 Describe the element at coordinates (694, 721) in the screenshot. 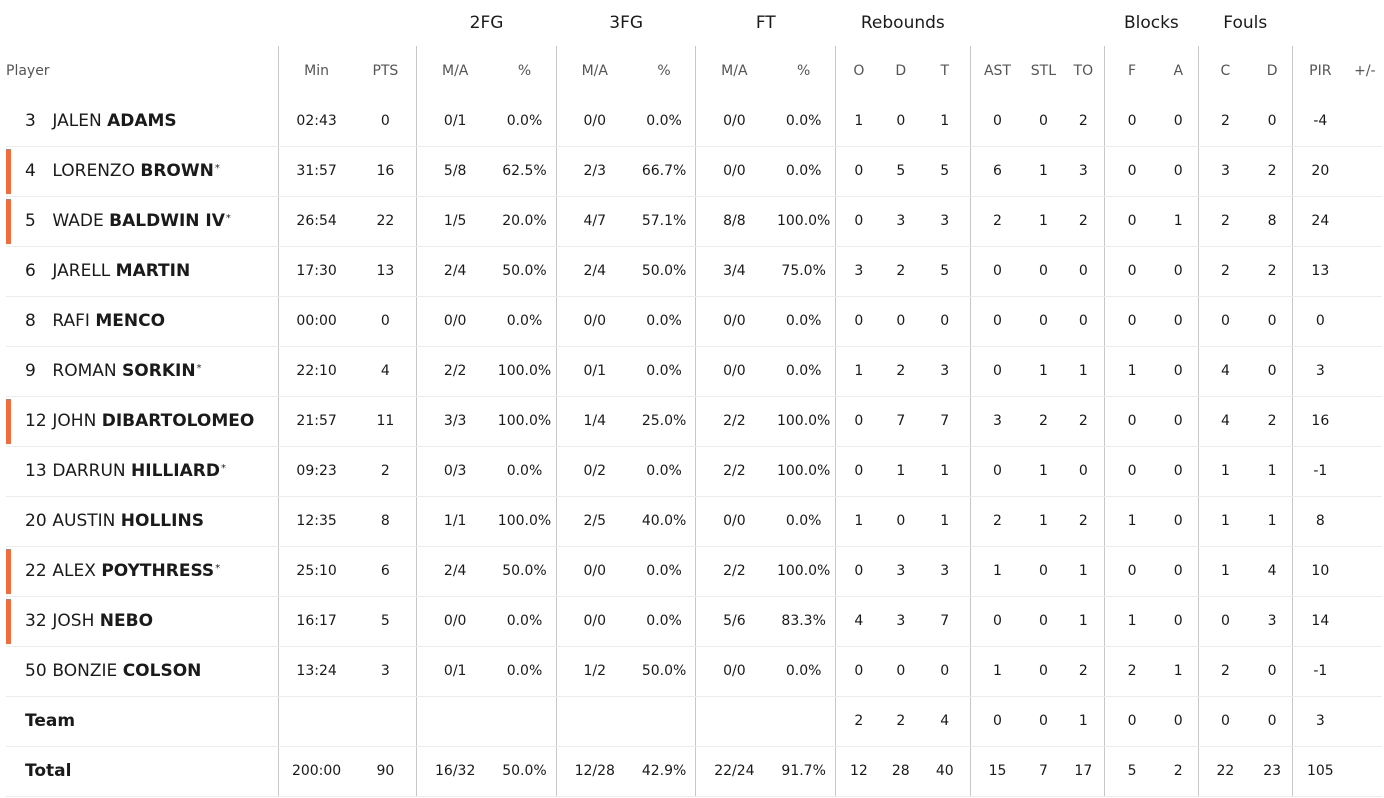

I see `team-row: Team 2 2 4 0 0 1 0 0 0 0 3` at that location.